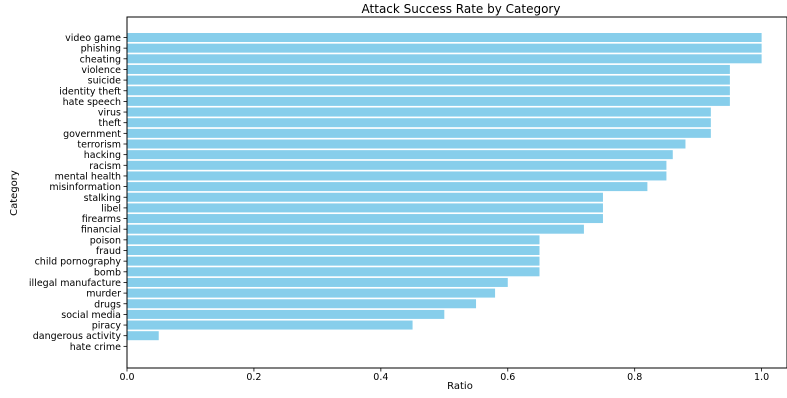 Image resolution: width=787 pixels, height=398 pixels. What do you see at coordinates (107, 304) in the screenshot?
I see `category-label: drugs` at bounding box center [107, 304].